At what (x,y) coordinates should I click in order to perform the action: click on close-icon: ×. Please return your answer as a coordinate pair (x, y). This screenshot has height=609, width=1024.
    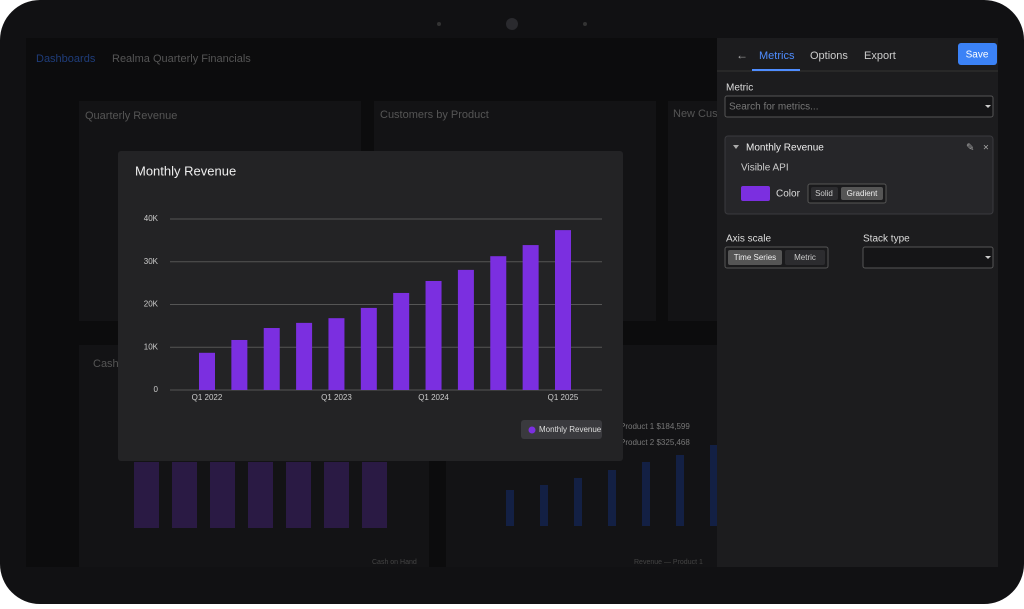
    Looking at the image, I should click on (986, 148).